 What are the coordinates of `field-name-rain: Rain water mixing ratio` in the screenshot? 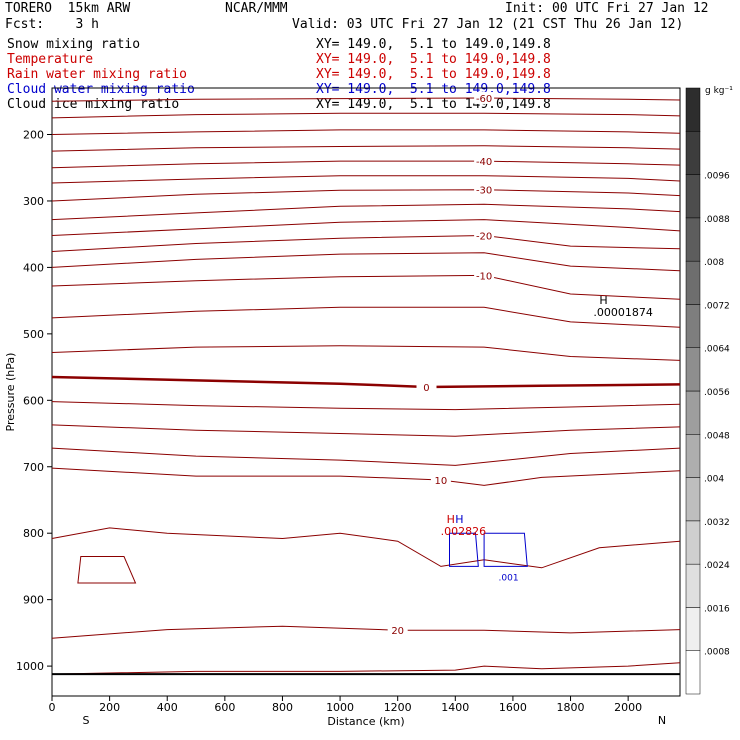 It's located at (97, 74).